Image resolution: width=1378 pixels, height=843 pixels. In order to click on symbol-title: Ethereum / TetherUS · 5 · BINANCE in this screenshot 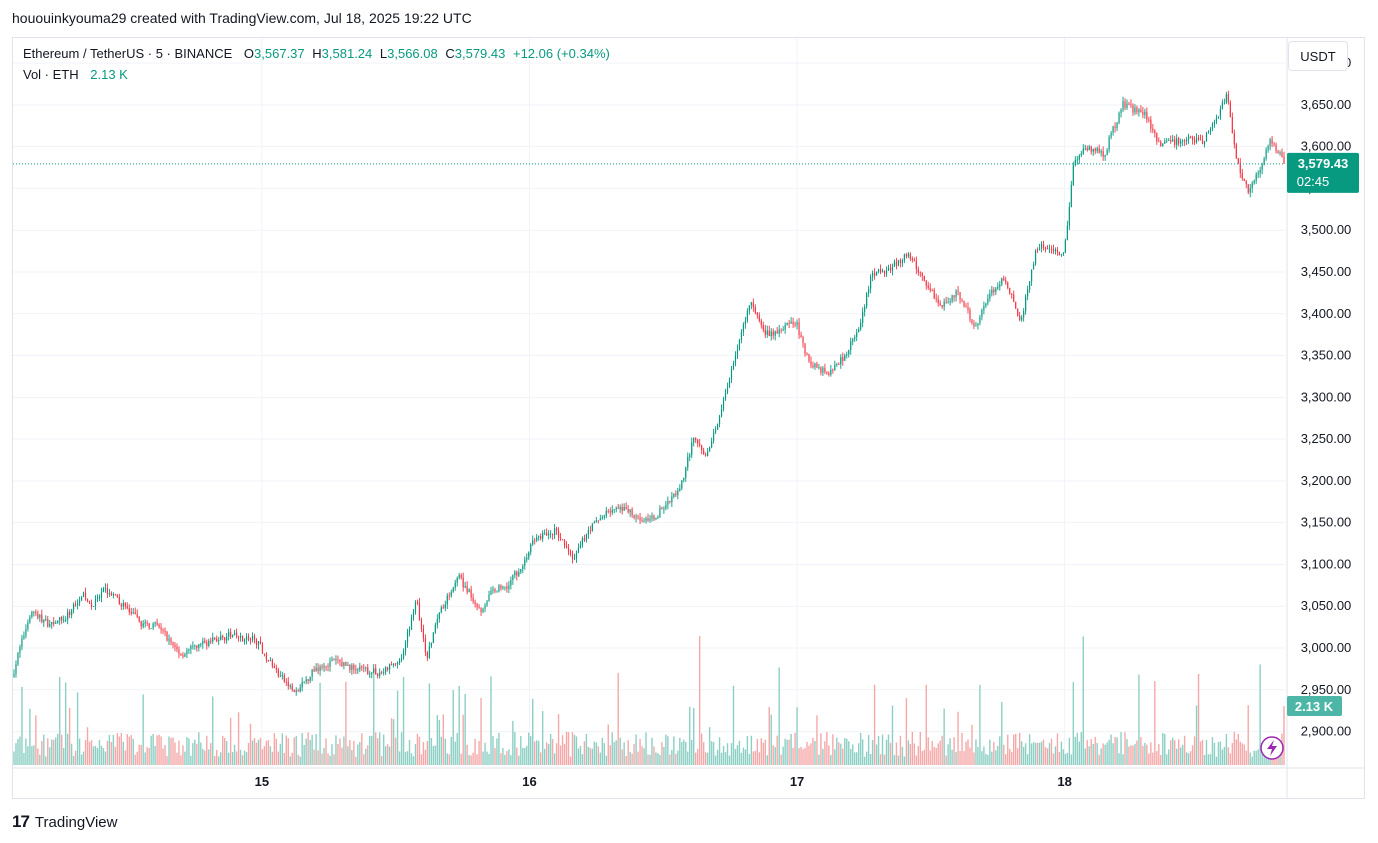, I will do `click(128, 53)`.